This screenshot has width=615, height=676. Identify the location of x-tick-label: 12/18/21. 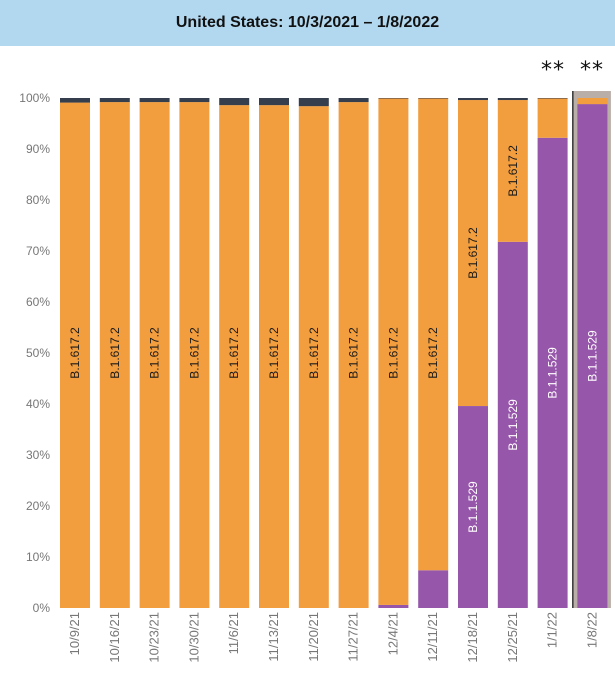
(472, 637).